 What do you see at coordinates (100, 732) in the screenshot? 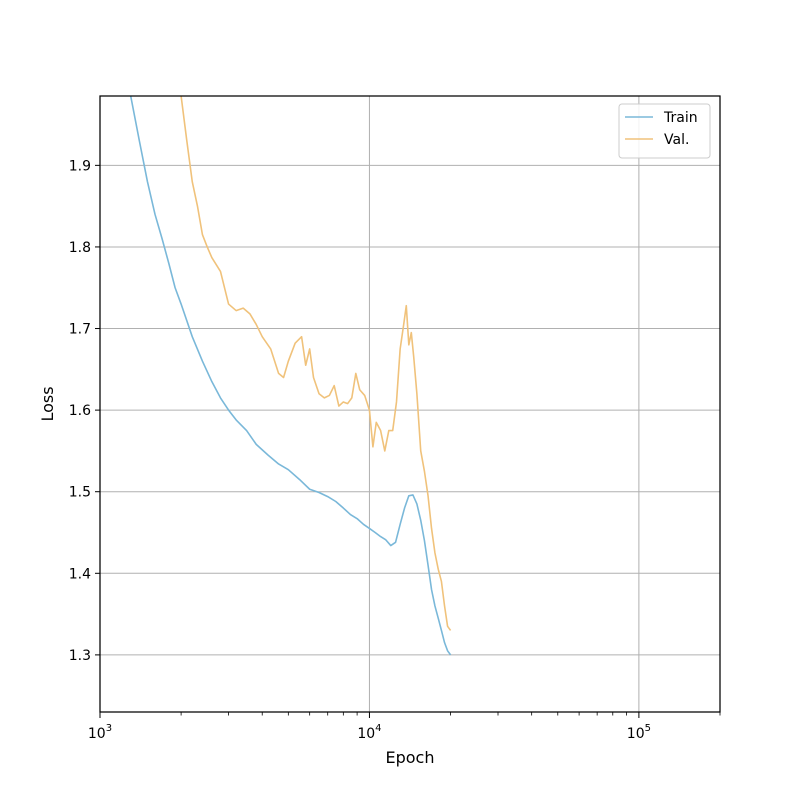
I see `x-tick-label: 10³` at bounding box center [100, 732].